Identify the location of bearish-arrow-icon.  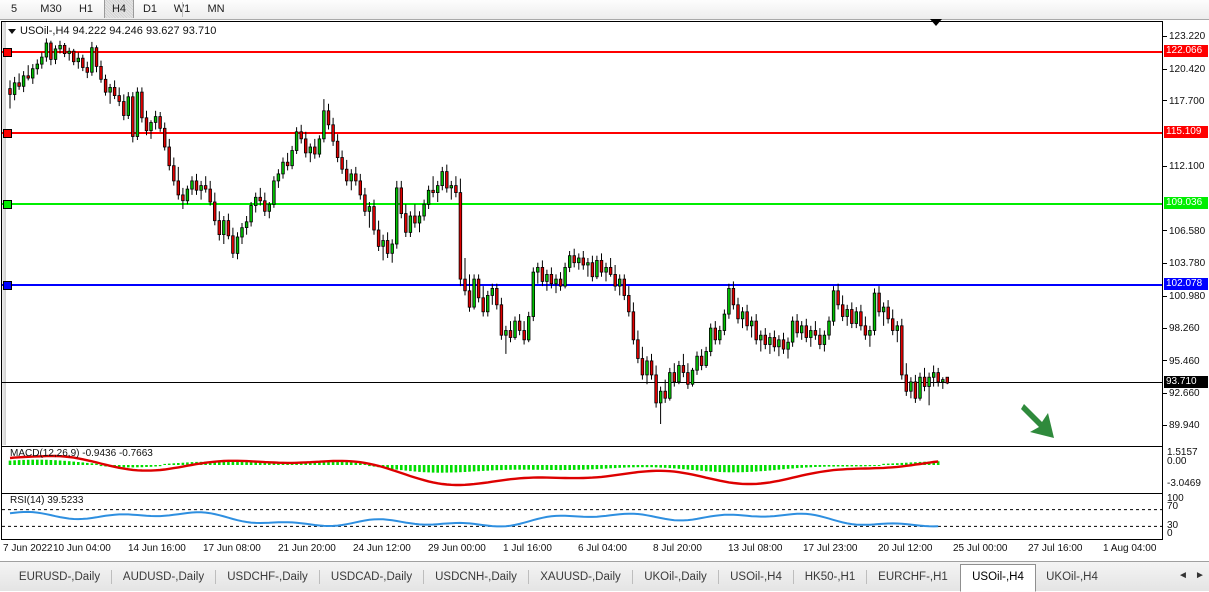
(1040, 421).